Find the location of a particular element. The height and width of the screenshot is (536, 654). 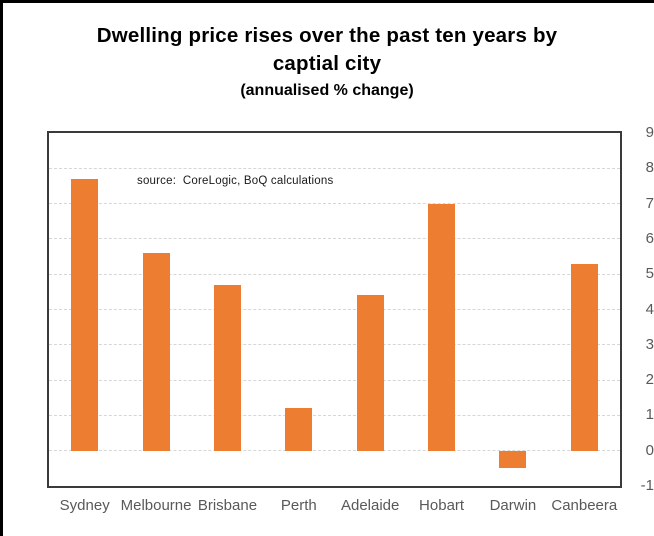

source-note: source: CoreLogic, BoQ calculations is located at coordinates (235, 181).